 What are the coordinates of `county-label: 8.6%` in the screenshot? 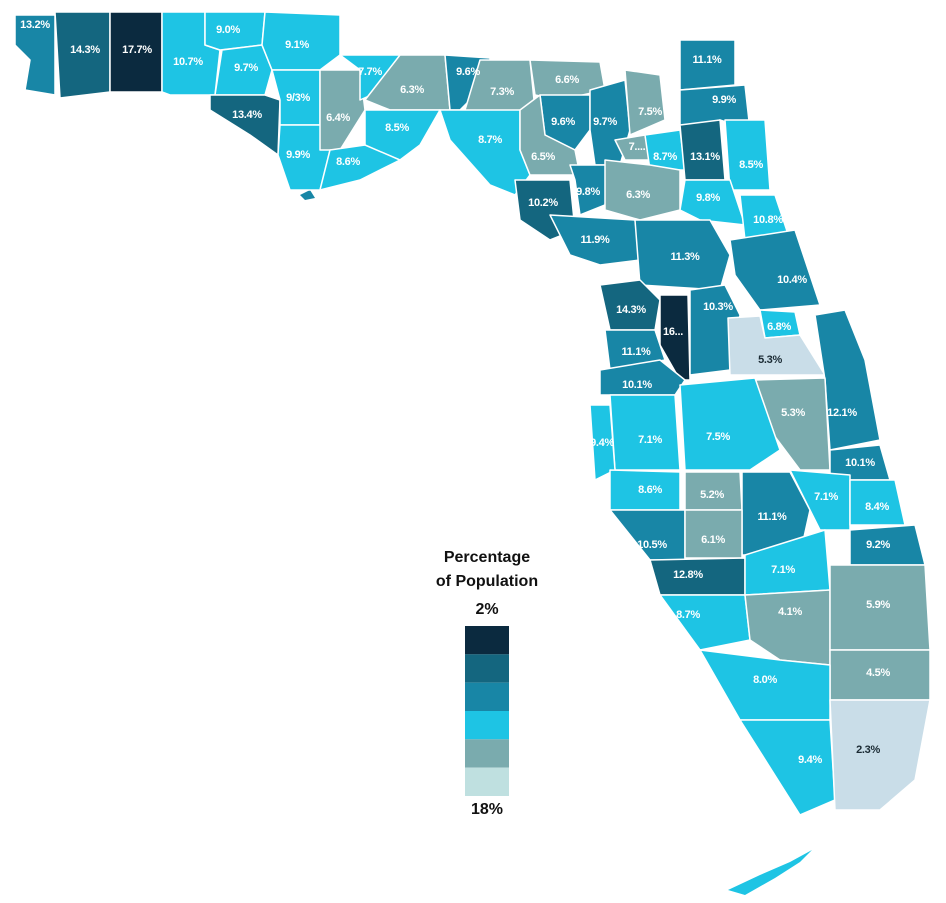 It's located at (650, 490).